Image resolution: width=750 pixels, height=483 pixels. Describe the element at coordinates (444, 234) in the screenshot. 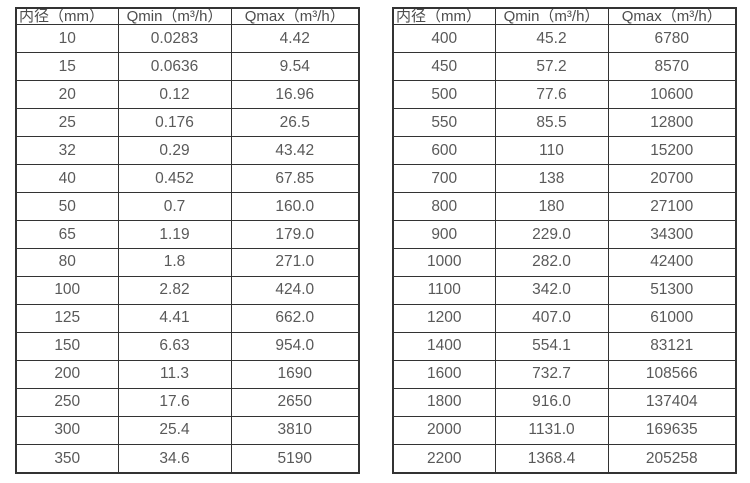

I see `diameter-cell: 900` at that location.